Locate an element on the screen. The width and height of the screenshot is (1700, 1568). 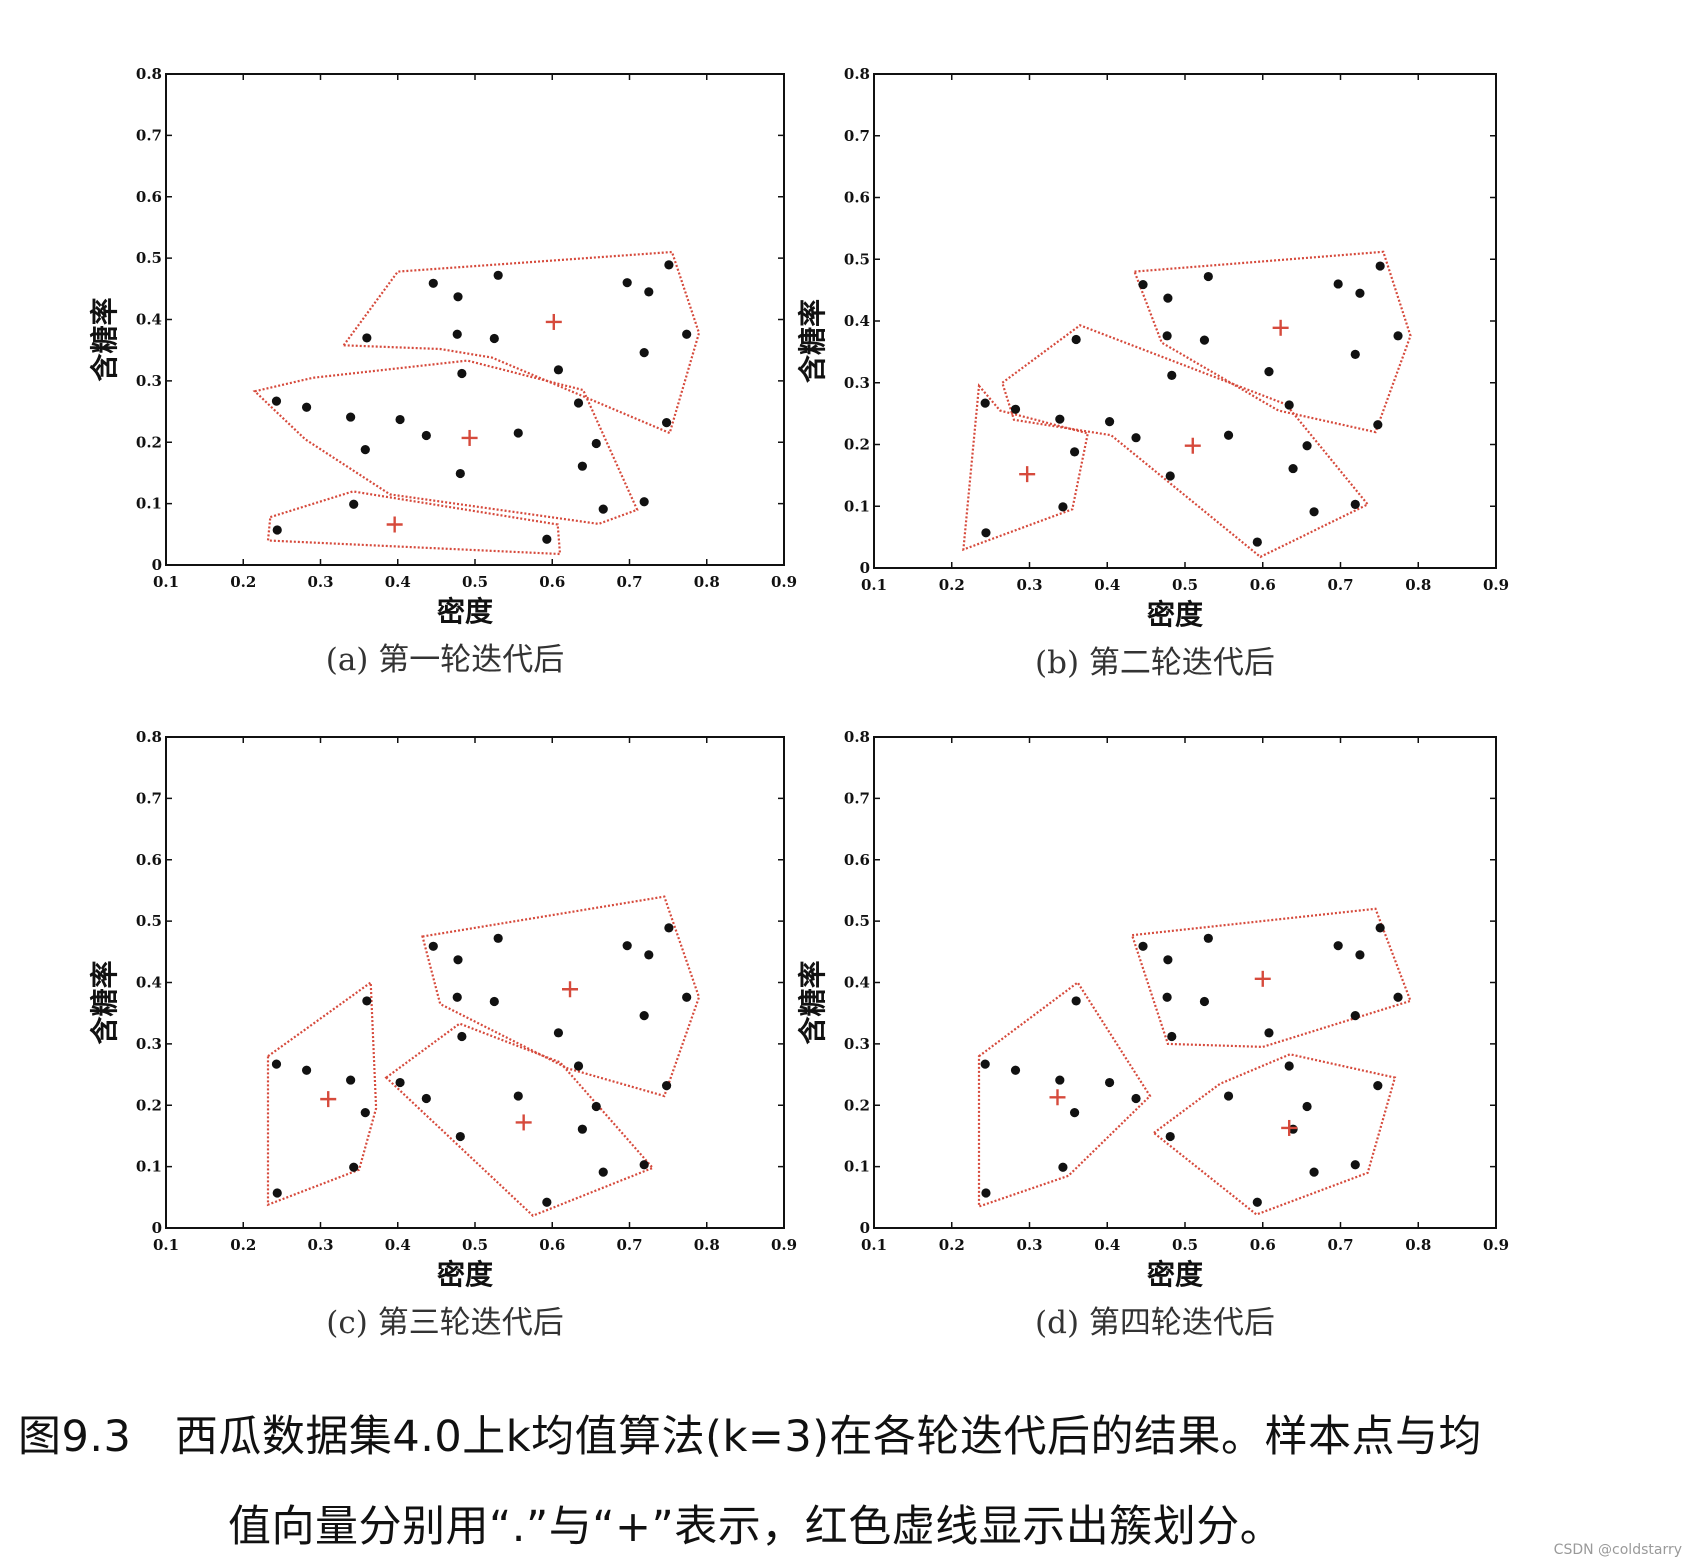
y-tick-label: 0.8 is located at coordinates (857, 737).